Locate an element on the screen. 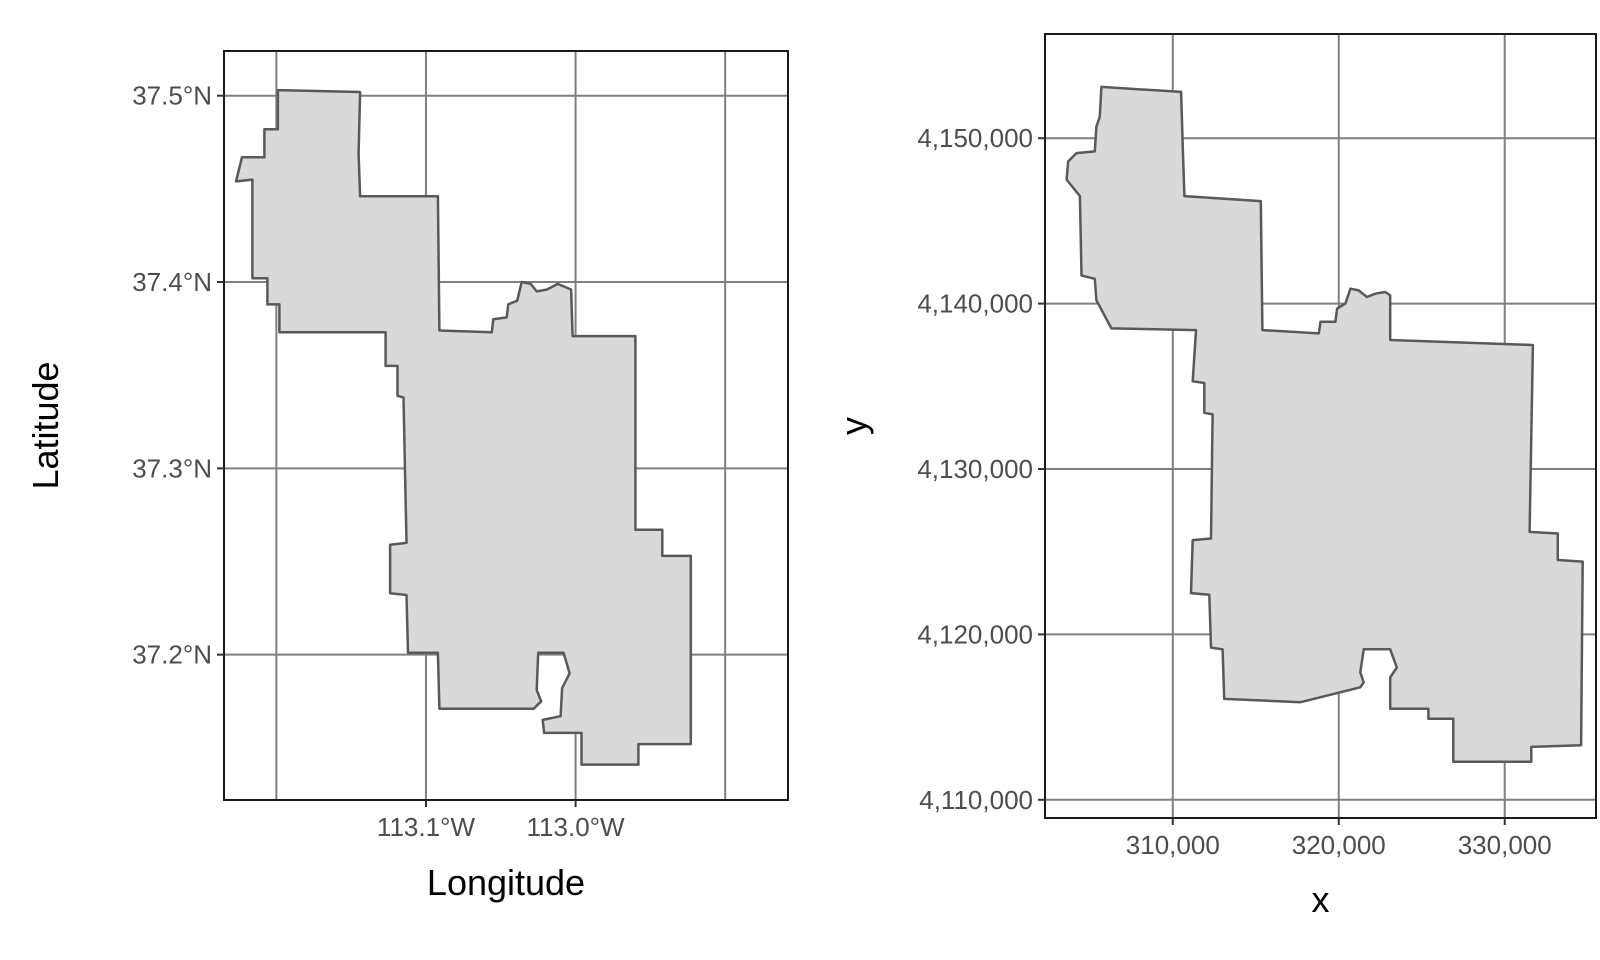  x-tick-label: 113.0°W is located at coordinates (576, 827).